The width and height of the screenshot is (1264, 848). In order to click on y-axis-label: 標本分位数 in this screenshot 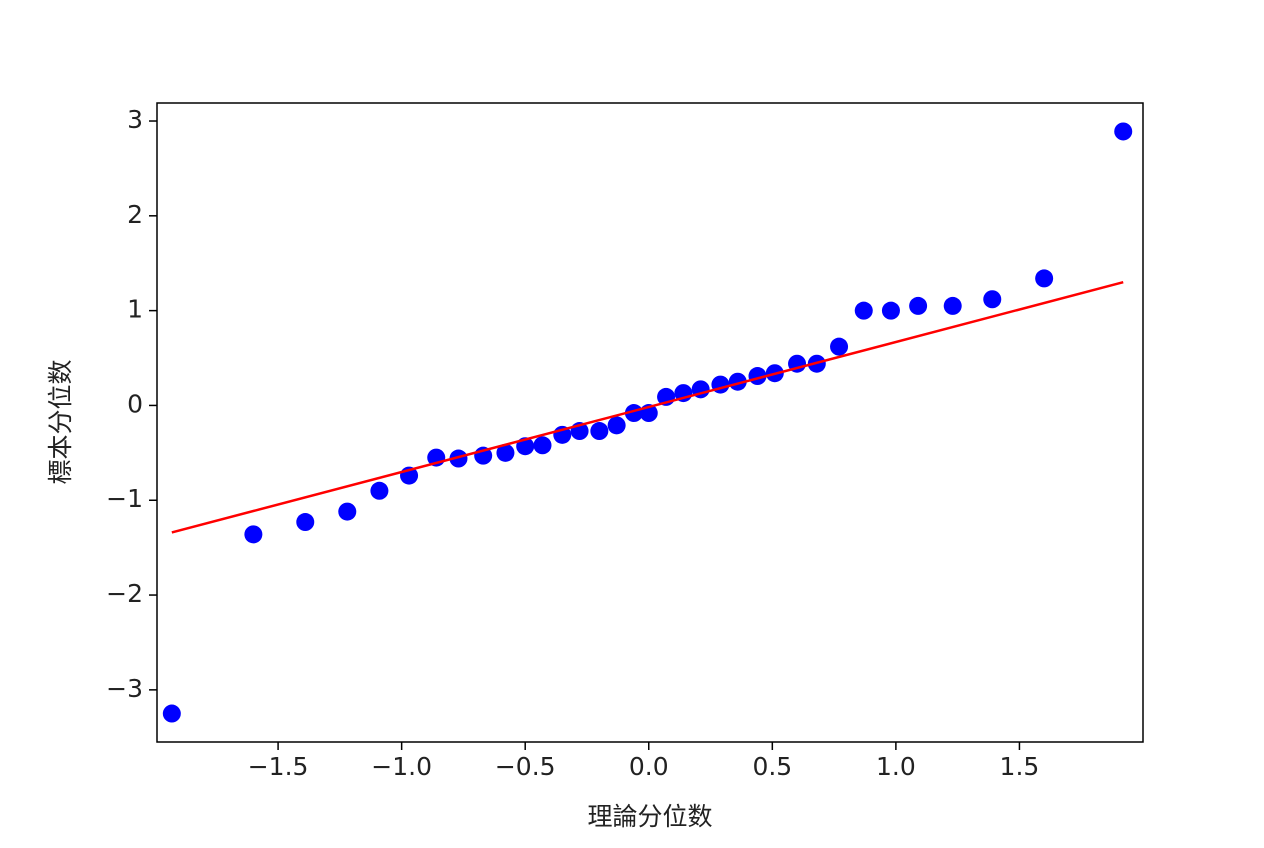, I will do `click(60, 421)`.